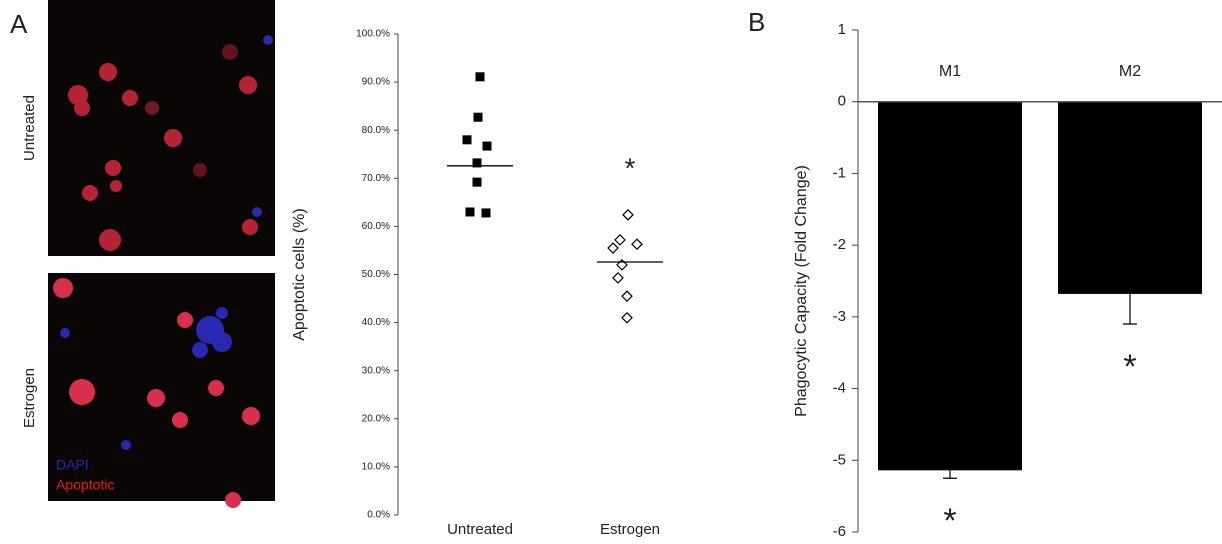  Describe the element at coordinates (801, 291) in the screenshot. I see `y-axis-label: Phagocytic Capacity (Fold Change)` at that location.